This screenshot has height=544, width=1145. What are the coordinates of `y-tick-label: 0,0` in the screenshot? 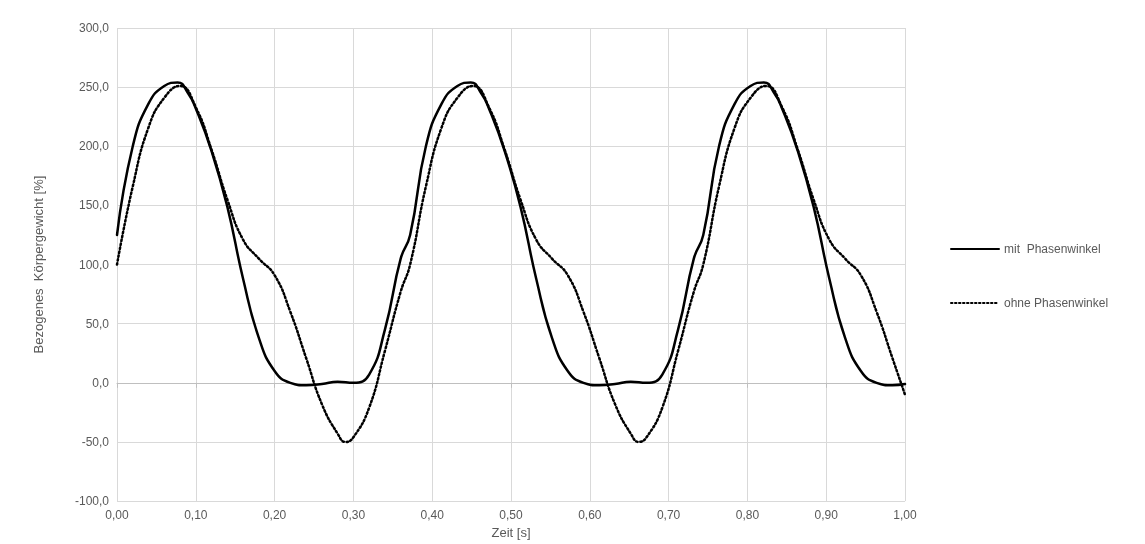 It's located at (101, 382).